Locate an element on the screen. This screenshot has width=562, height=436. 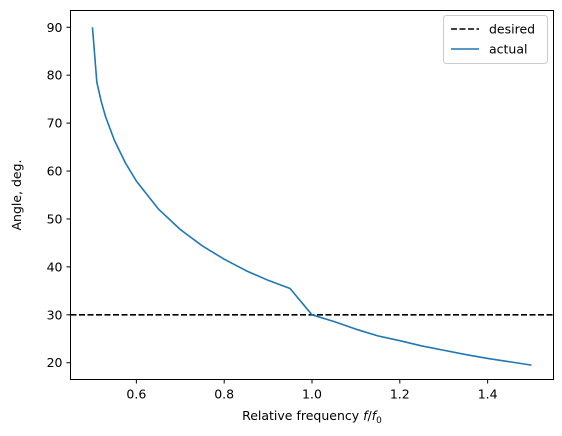
legend: desired actual is located at coordinates (495, 39).